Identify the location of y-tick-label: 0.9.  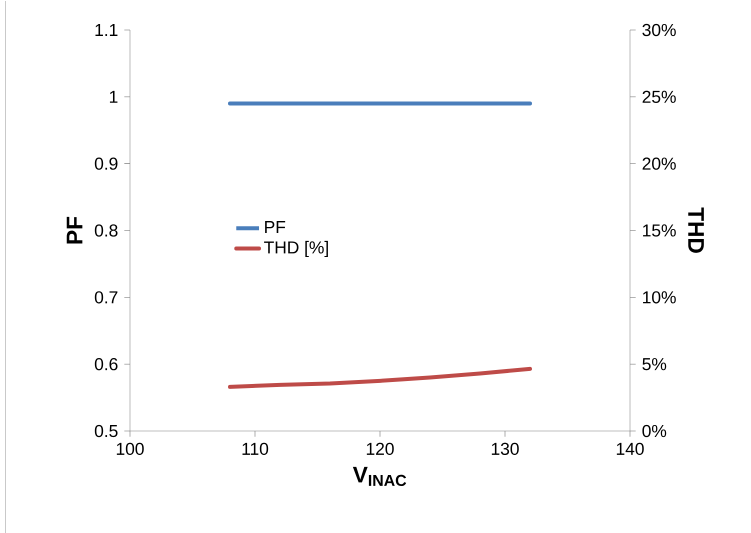
(106, 164).